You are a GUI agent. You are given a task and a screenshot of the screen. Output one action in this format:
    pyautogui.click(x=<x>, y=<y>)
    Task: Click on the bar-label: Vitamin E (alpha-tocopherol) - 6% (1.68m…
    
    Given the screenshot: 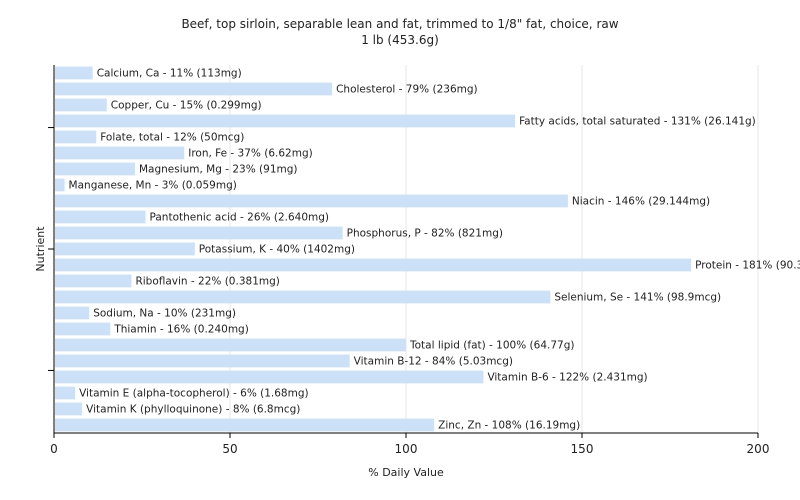 What is the action you would take?
    pyautogui.click(x=194, y=394)
    